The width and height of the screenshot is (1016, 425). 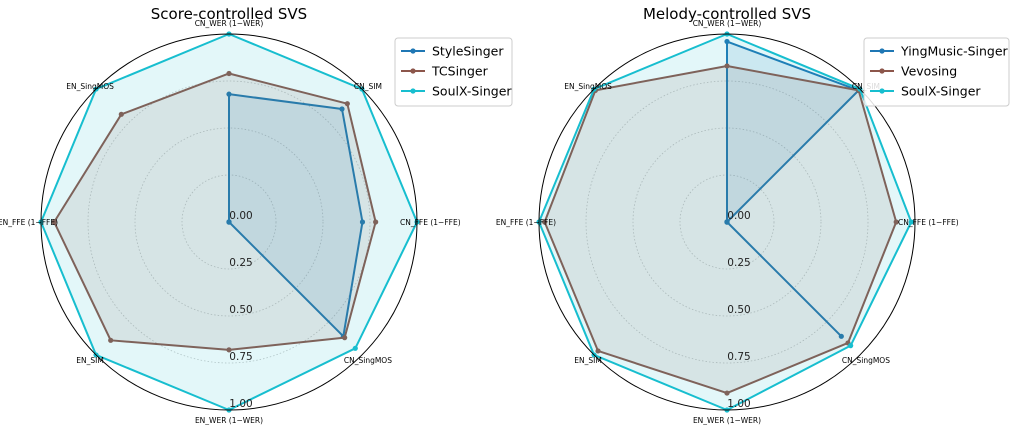 What do you see at coordinates (929, 71) in the screenshot?
I see `legend-entry: Vevosing` at bounding box center [929, 71].